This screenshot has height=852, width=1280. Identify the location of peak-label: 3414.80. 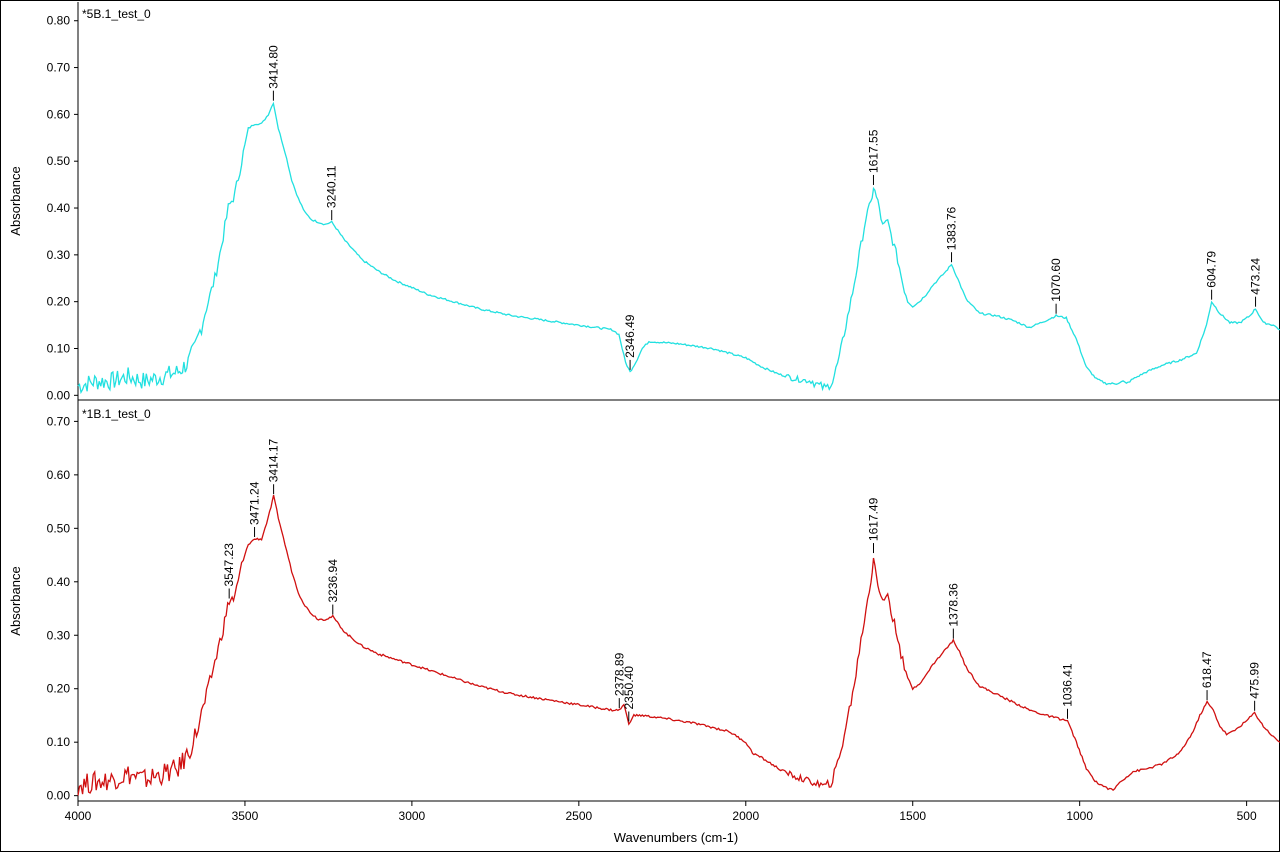
(273, 67).